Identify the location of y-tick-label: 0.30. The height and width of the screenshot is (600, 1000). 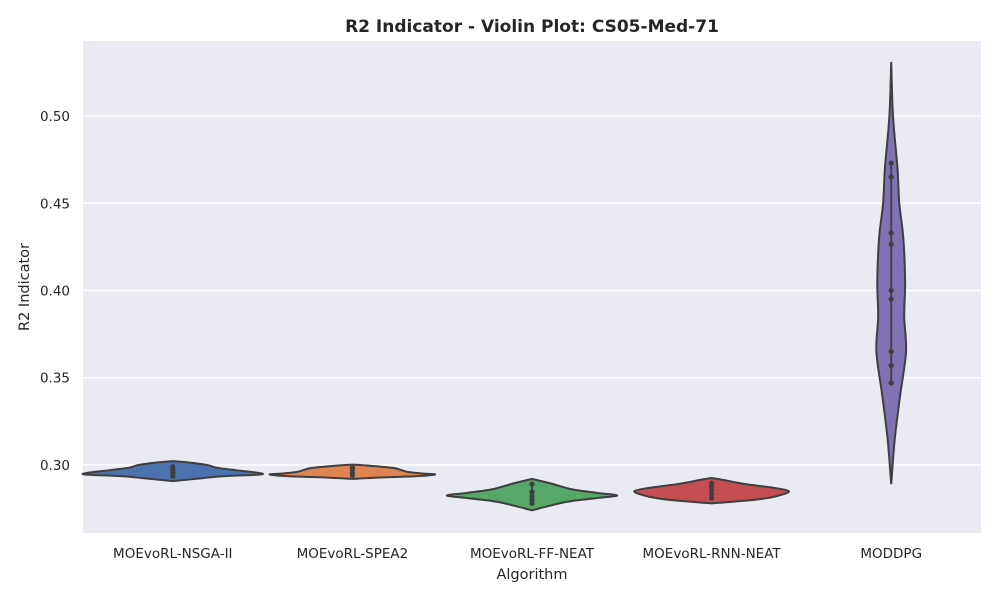
(55, 466).